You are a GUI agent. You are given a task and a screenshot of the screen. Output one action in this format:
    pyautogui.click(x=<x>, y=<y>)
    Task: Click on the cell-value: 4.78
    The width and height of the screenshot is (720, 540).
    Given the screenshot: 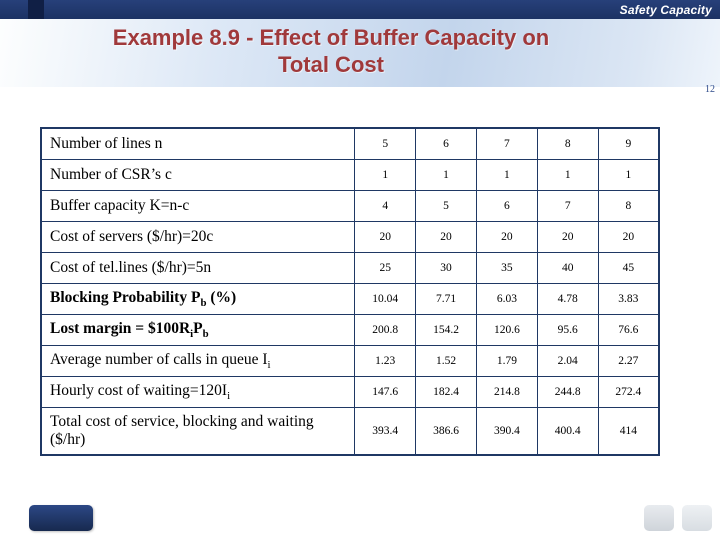 What is the action you would take?
    pyautogui.click(x=567, y=298)
    